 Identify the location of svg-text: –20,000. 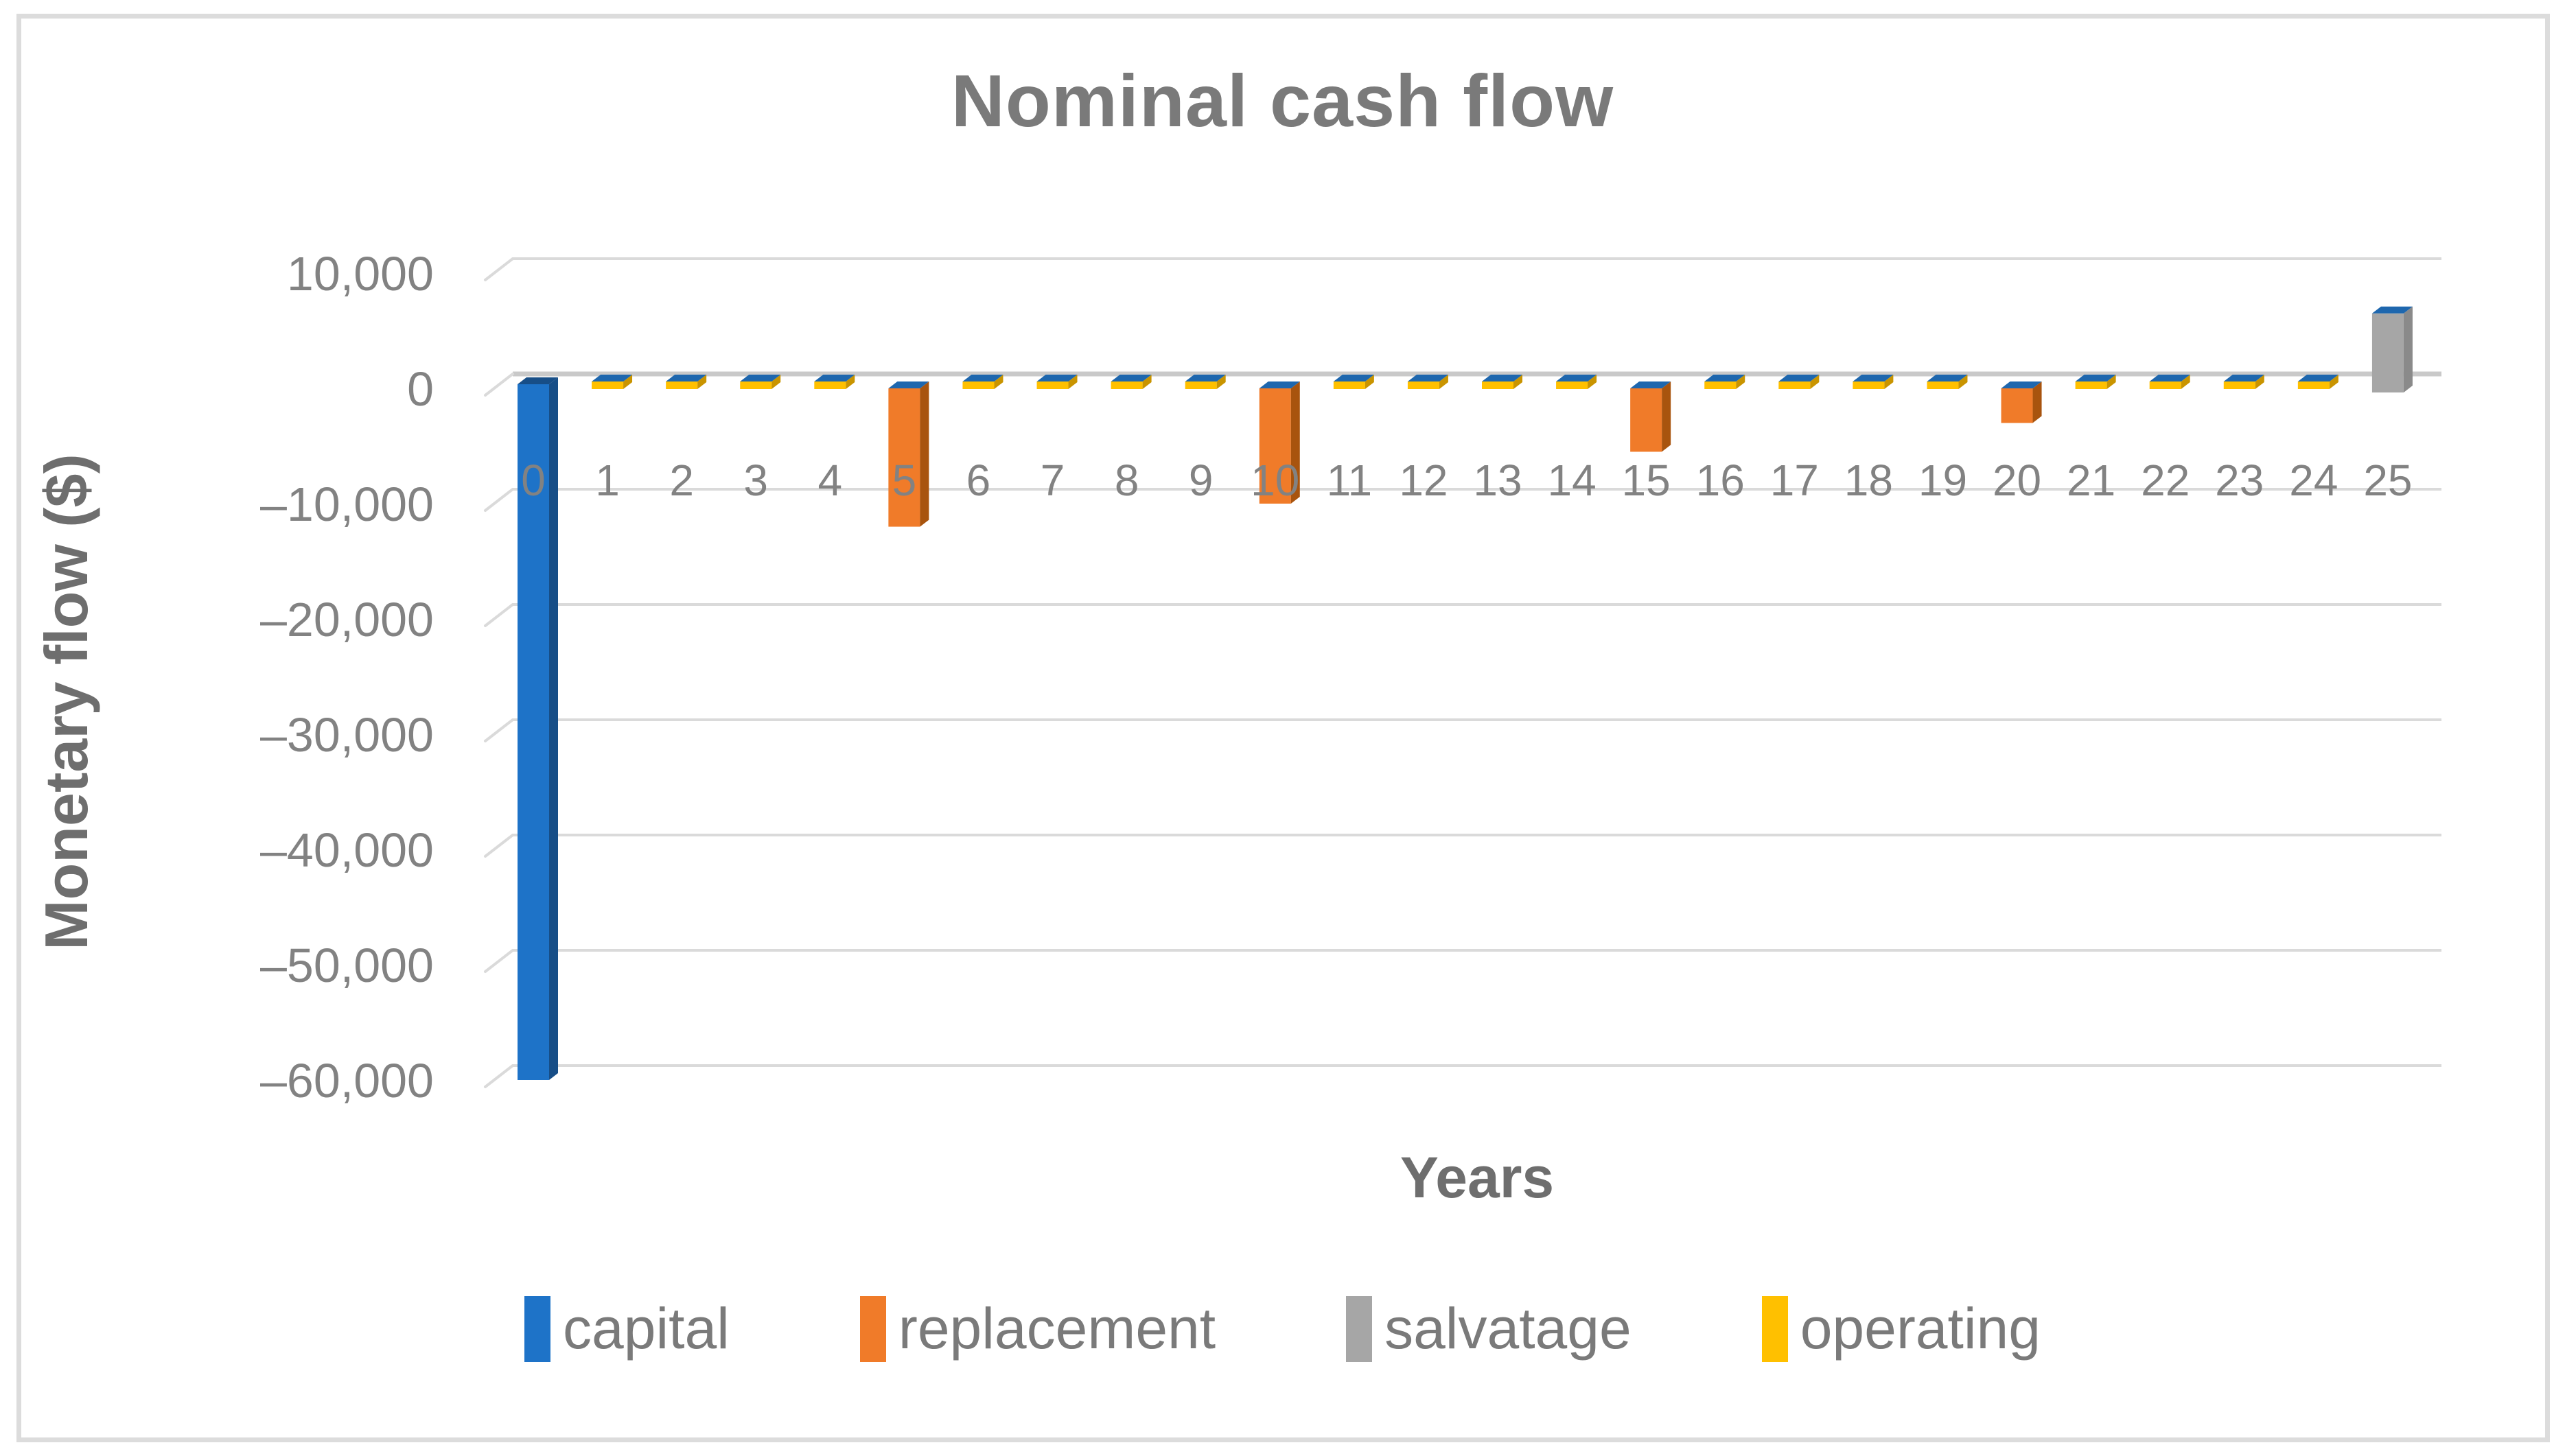
(347, 619).